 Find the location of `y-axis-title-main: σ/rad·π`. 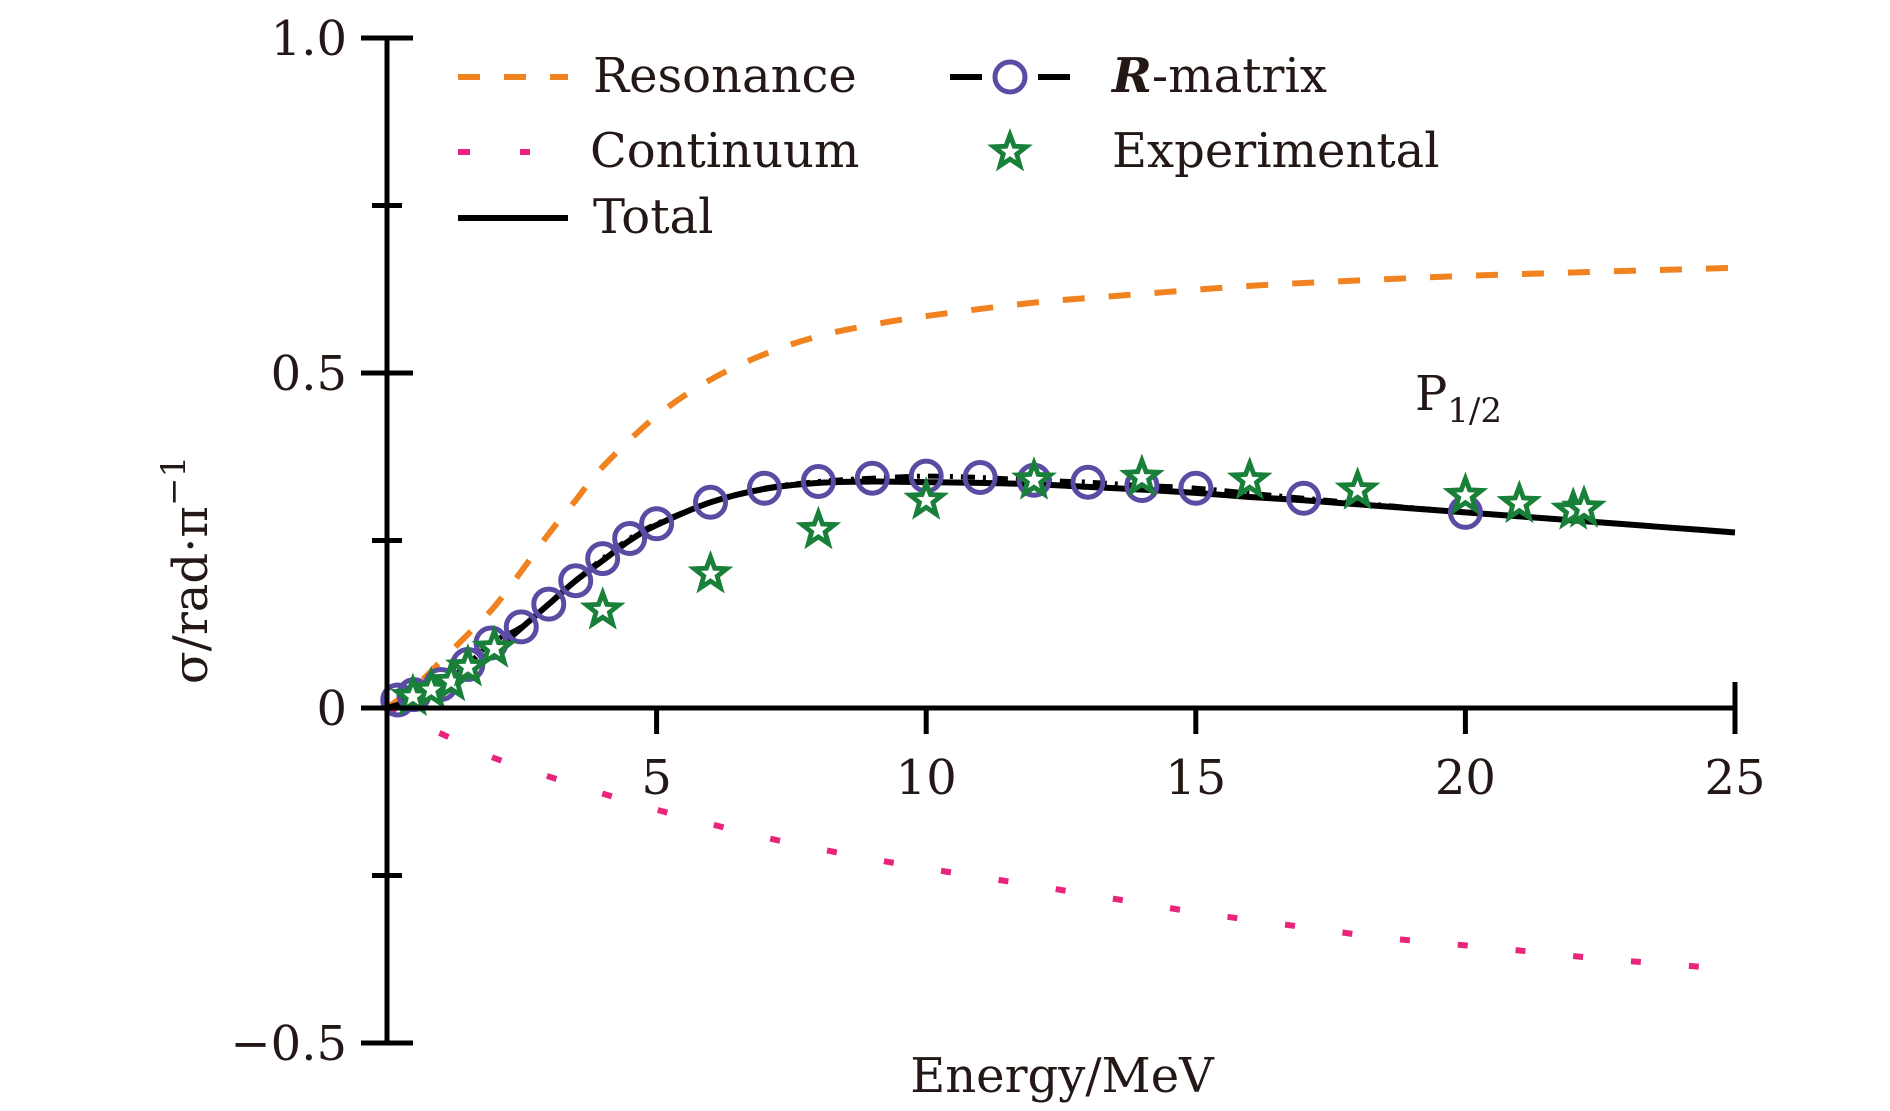

y-axis-title-main: σ/rad·π is located at coordinates (191, 595).